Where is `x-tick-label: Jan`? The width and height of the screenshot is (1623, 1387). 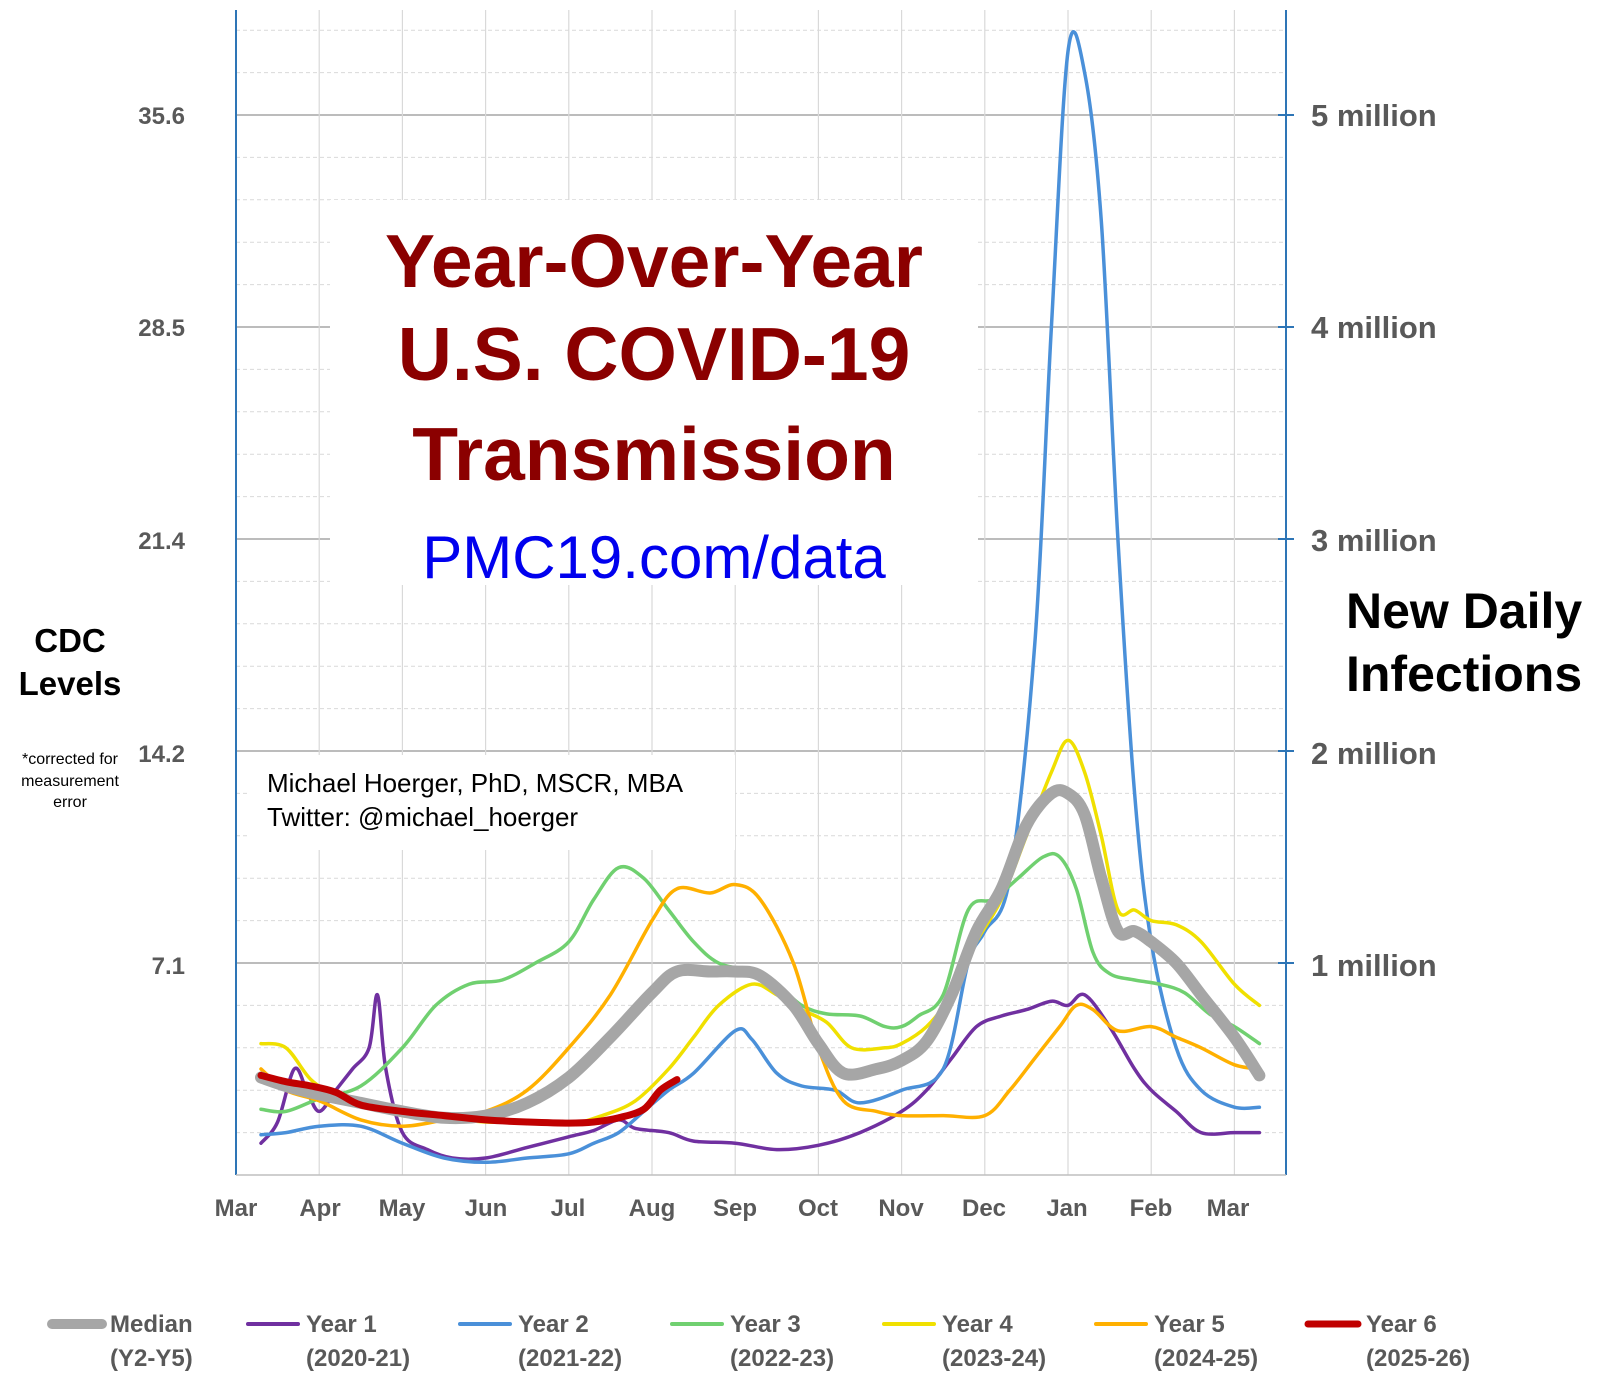
x-tick-label: Jan is located at coordinates (1066, 1208).